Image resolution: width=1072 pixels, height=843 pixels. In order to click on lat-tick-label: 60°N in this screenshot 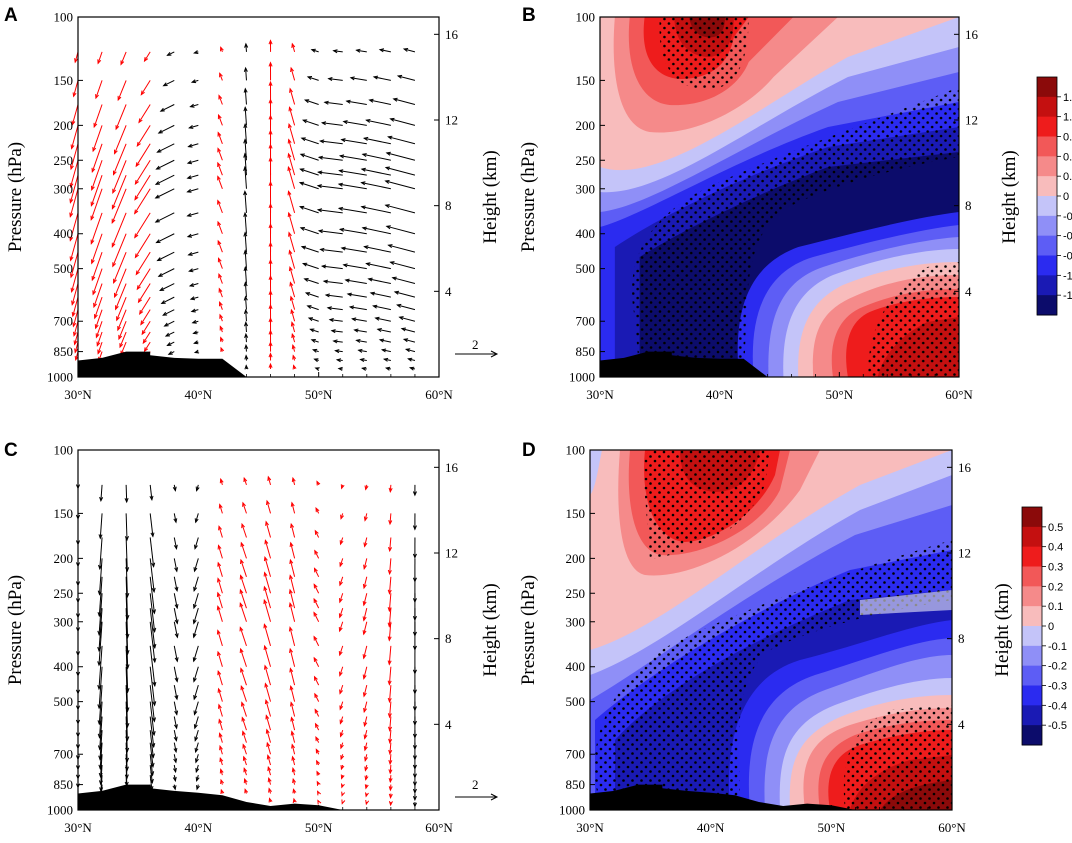, I will do `click(952, 827)`.